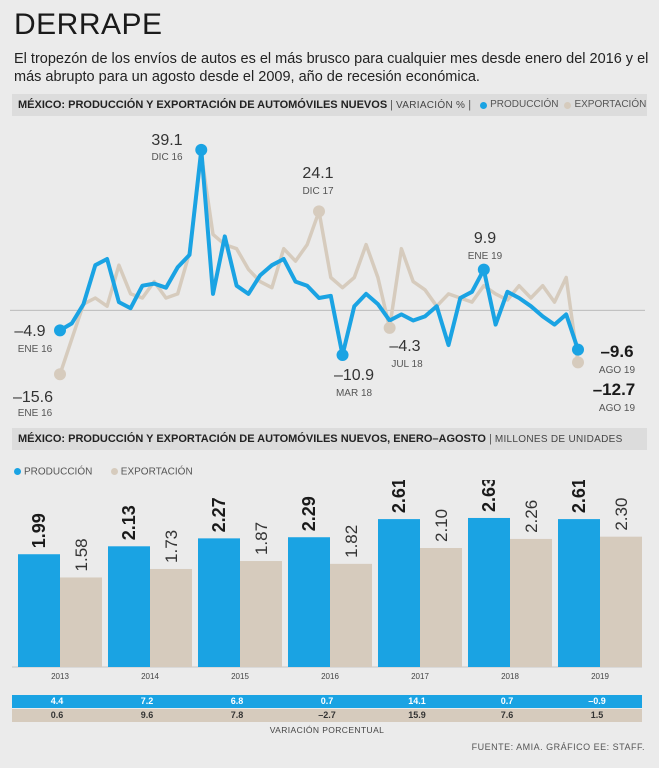 The height and width of the screenshot is (768, 659). I want to click on production-value-label-2018: 2.63, so click(489, 496).